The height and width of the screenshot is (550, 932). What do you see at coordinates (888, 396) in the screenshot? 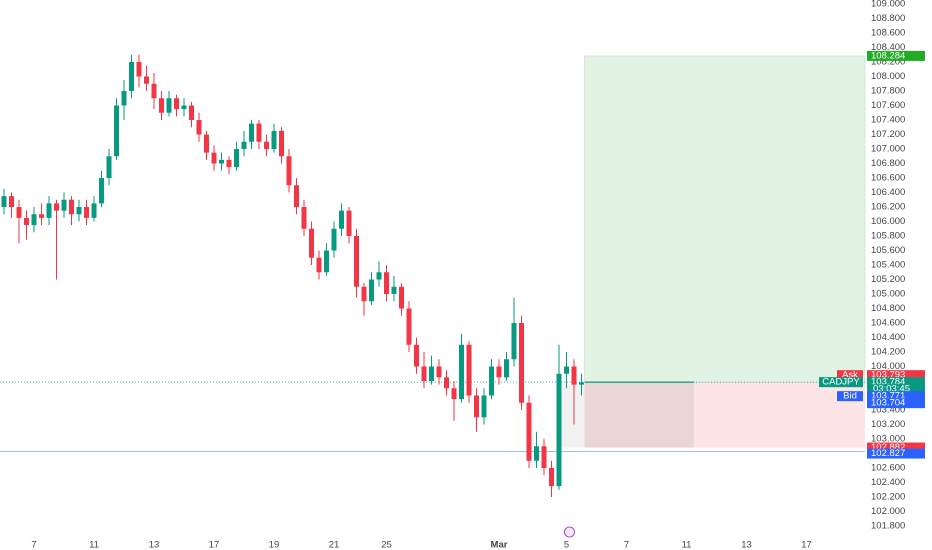
I see `price-value: 103.771` at bounding box center [888, 396].